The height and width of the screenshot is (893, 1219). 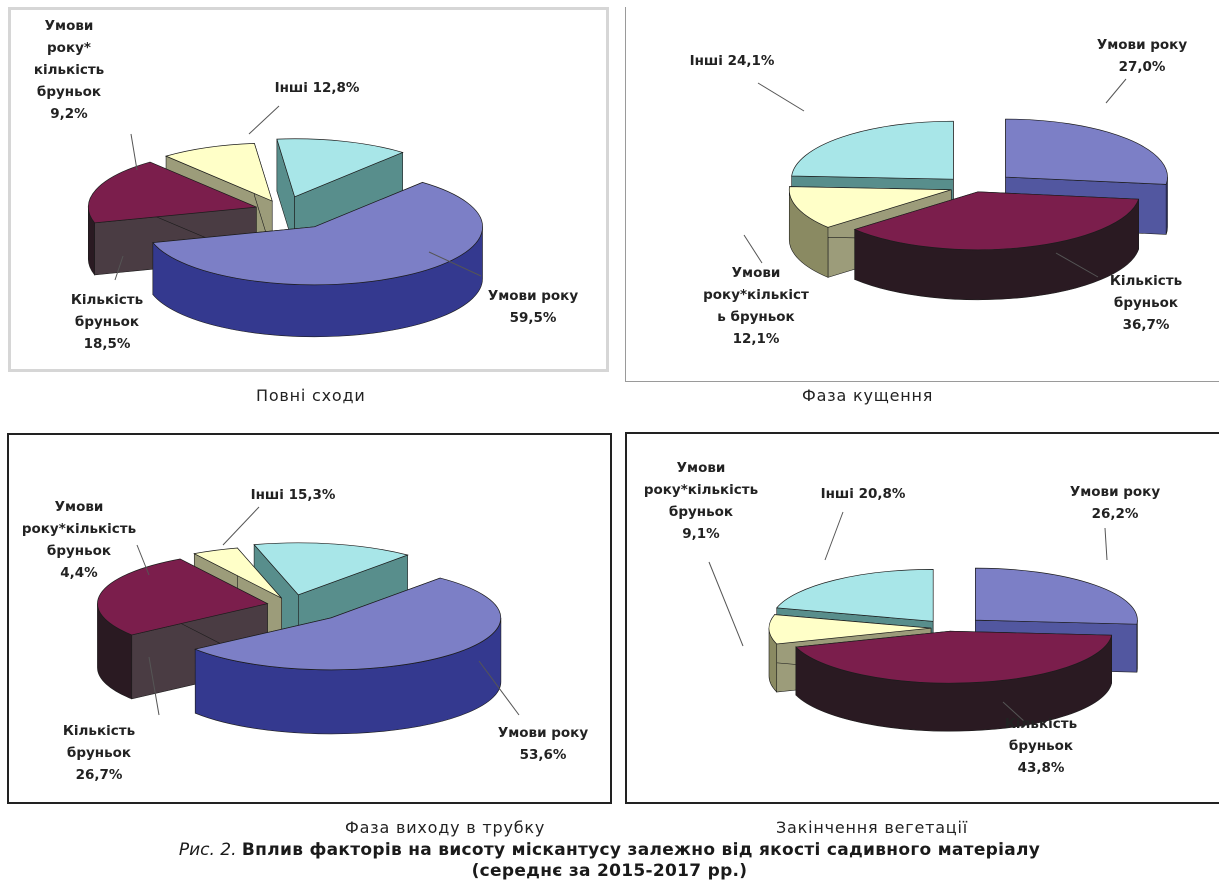 I want to click on data-label-line: 9,1%, so click(x=701, y=534).